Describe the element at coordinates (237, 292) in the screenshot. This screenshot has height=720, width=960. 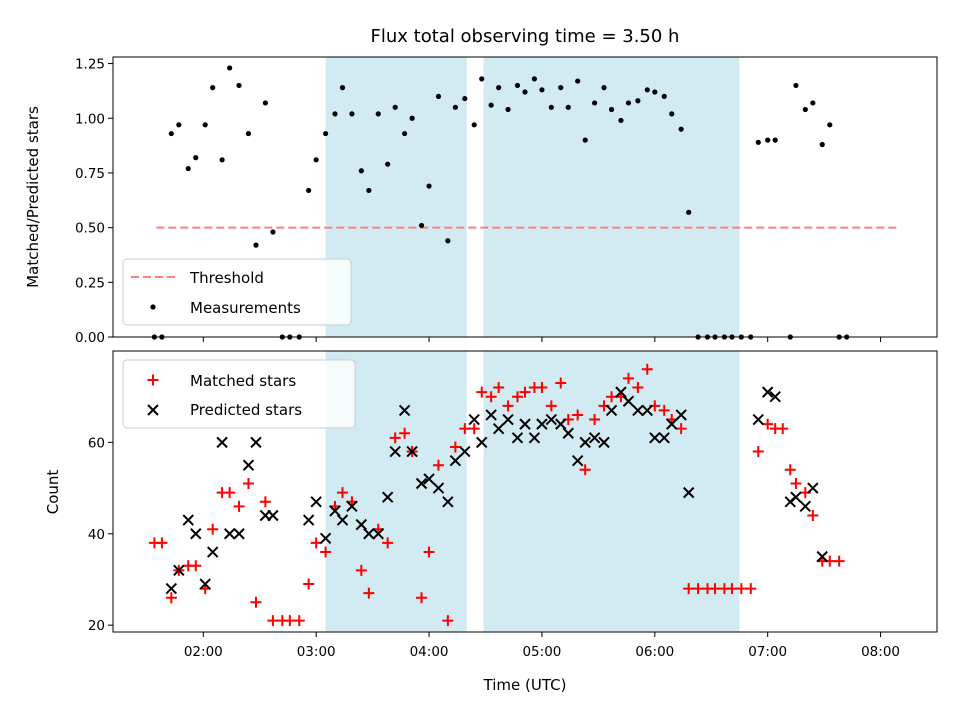
I see `ratio-legend: Threshold Measurements` at that location.